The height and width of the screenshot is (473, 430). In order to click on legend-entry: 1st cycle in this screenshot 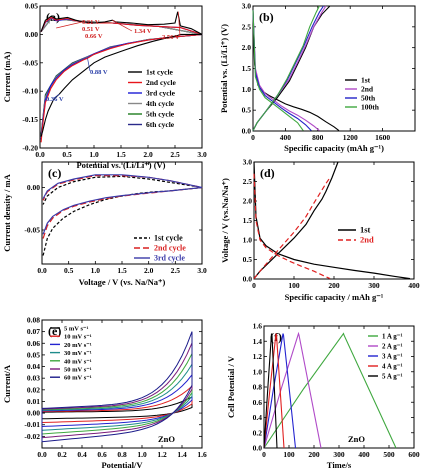, I will do `click(160, 72)`.